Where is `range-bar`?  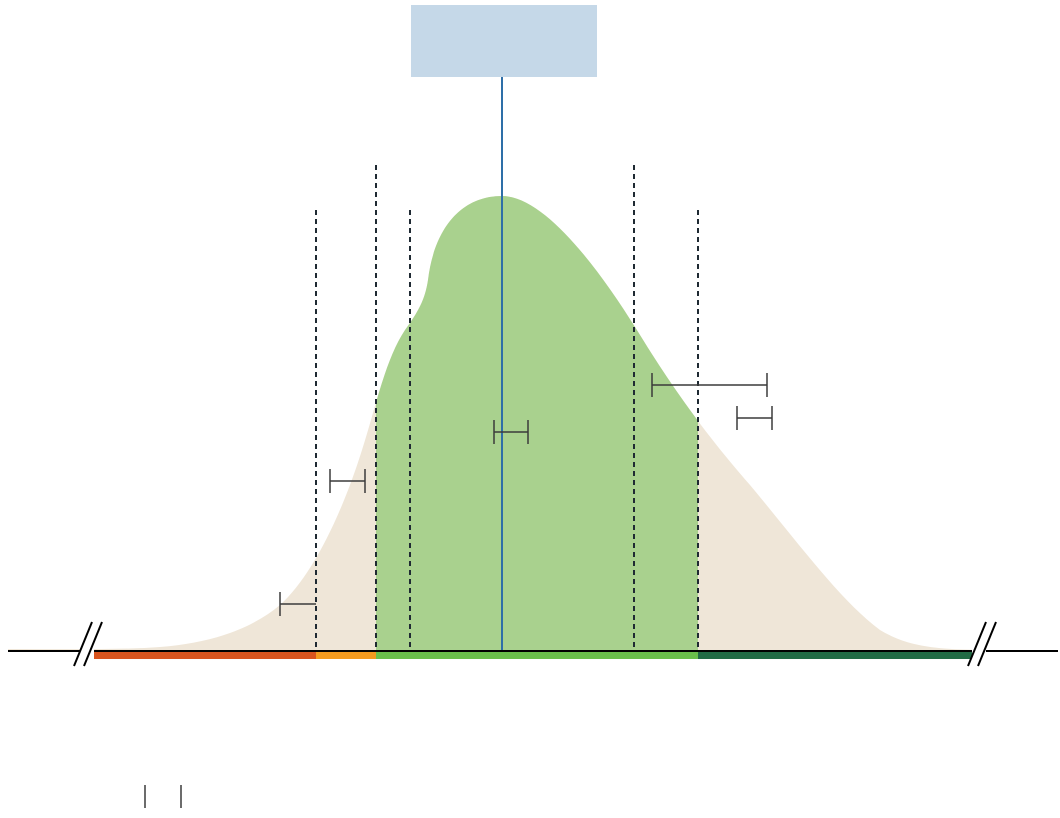 range-bar is located at coordinates (532, 655).